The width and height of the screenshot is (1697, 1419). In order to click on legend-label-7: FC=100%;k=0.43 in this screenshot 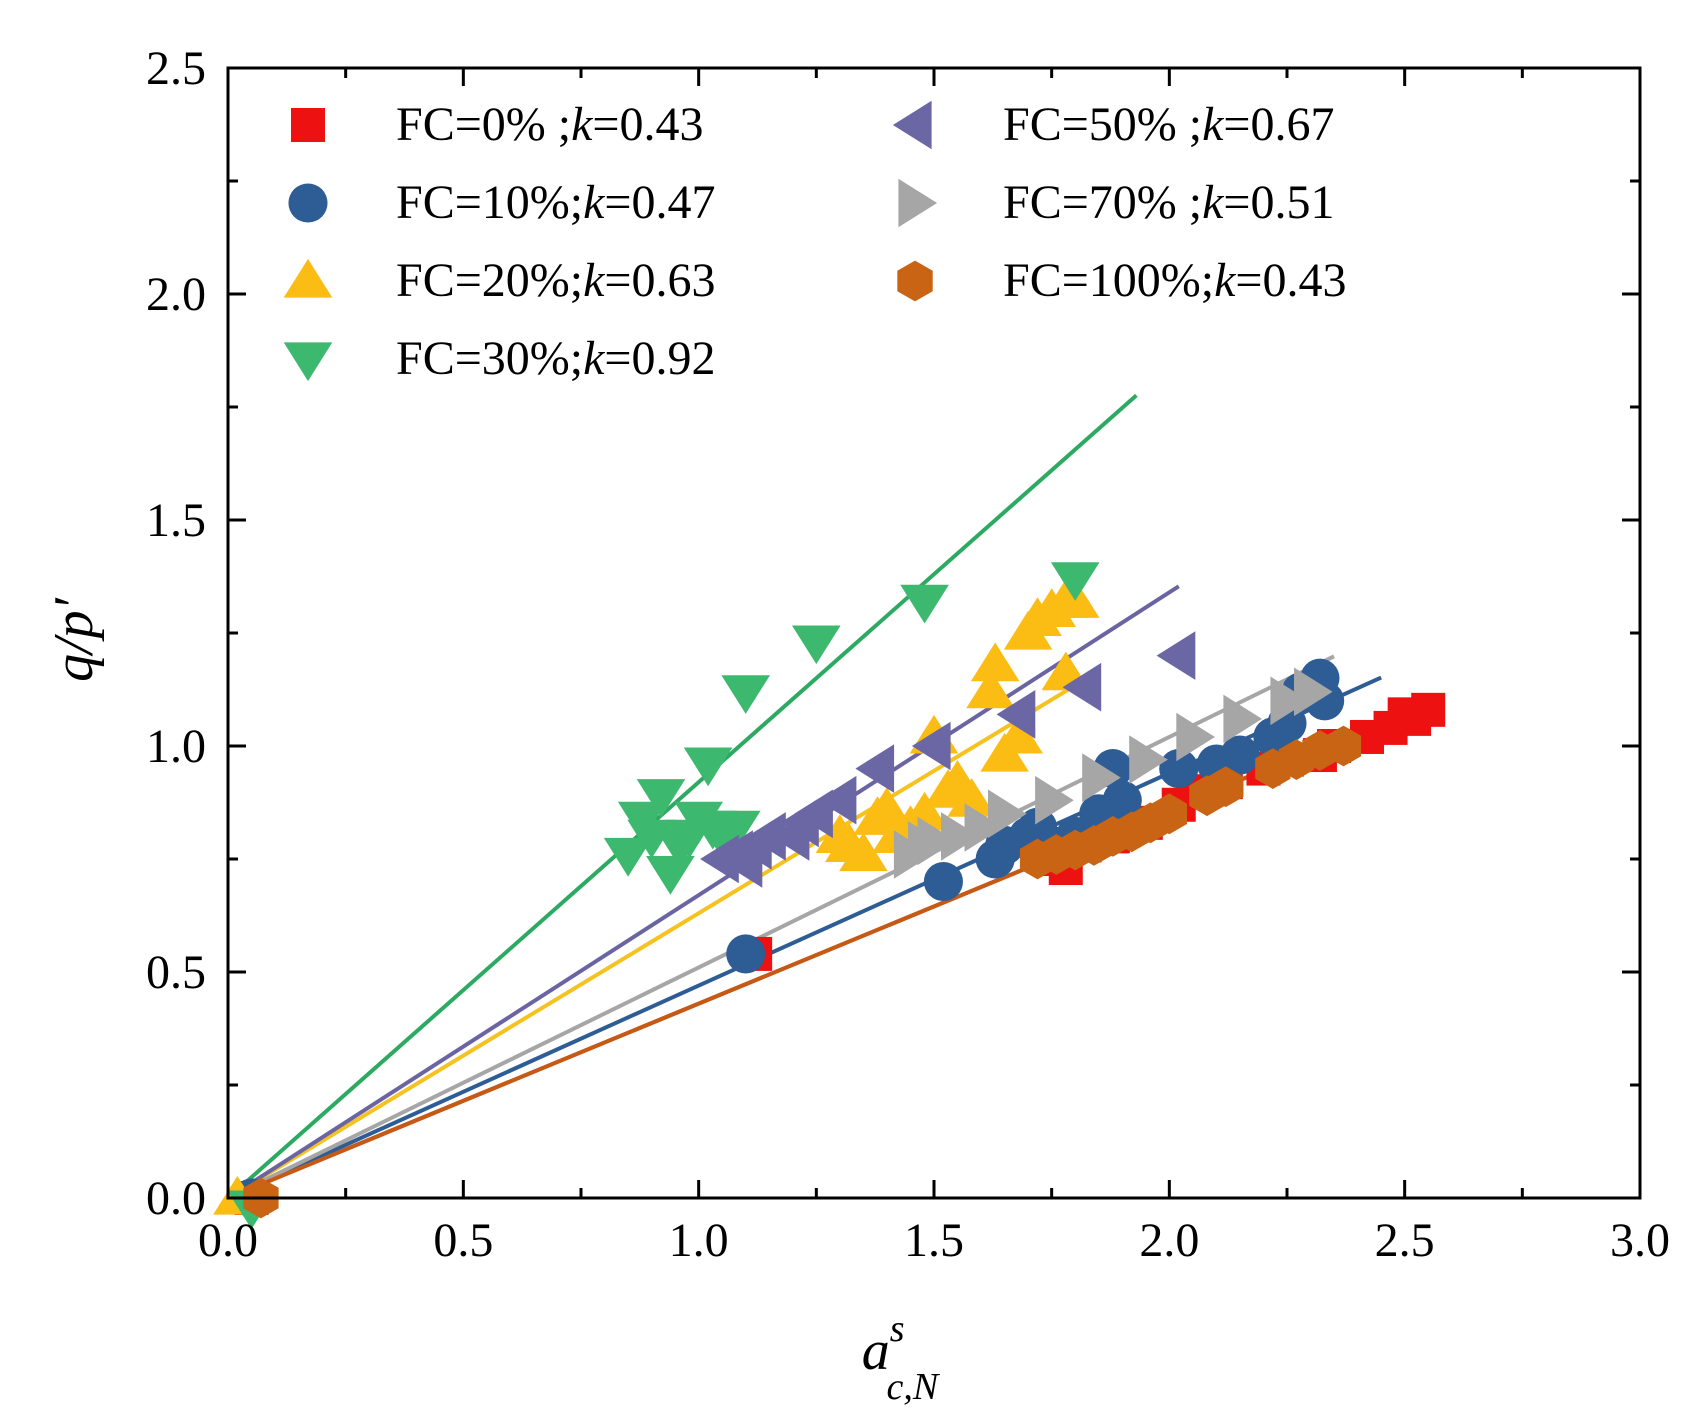, I will do `click(1175, 280)`.